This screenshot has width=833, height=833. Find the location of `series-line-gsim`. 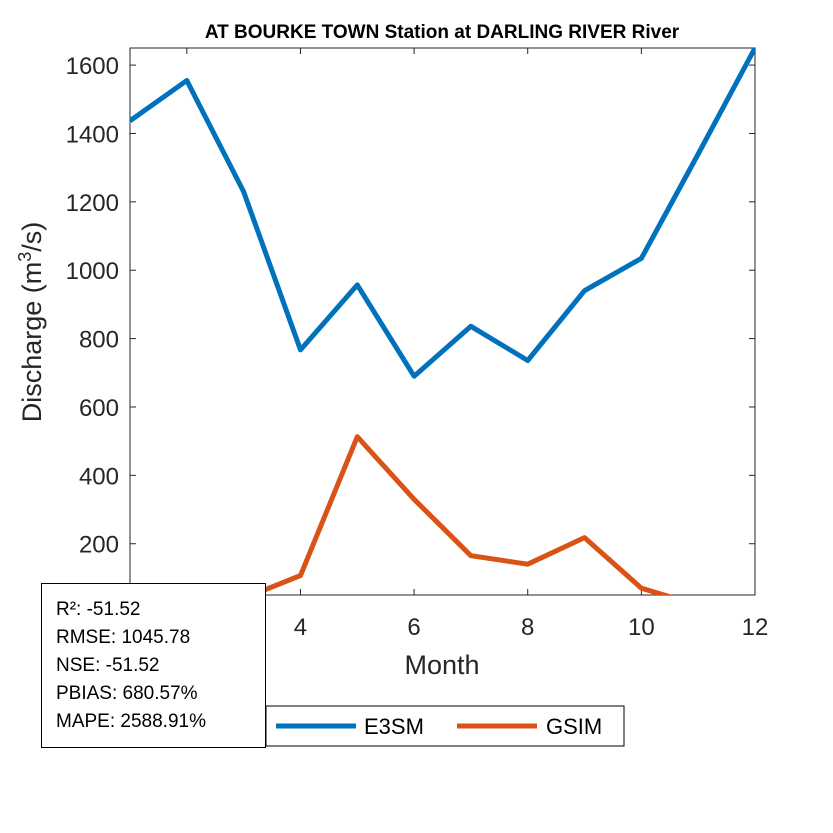

series-line-gsim is located at coordinates (459, 514).